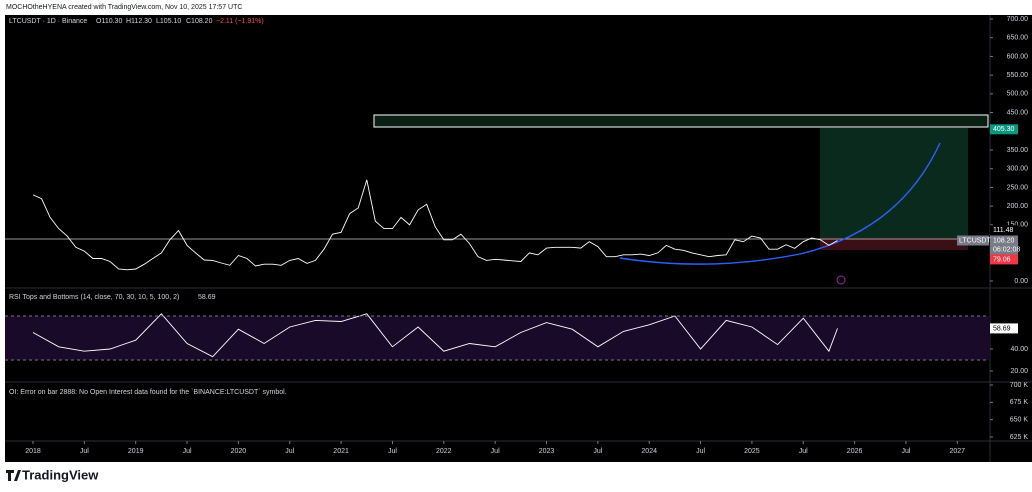  Describe the element at coordinates (1019, 420) in the screenshot. I see `y-tick-label: 650 K` at that location.